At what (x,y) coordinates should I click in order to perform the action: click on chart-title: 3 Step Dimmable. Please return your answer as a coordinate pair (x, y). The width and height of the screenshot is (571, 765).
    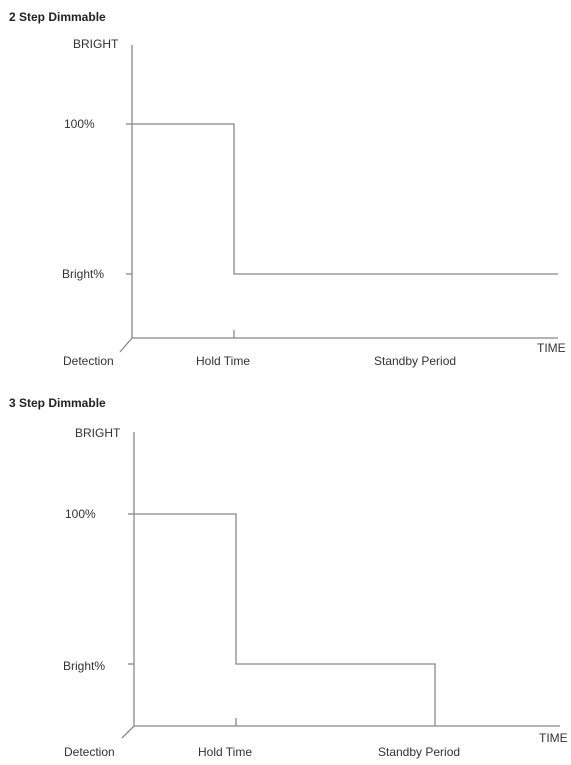
    Looking at the image, I should click on (57, 403).